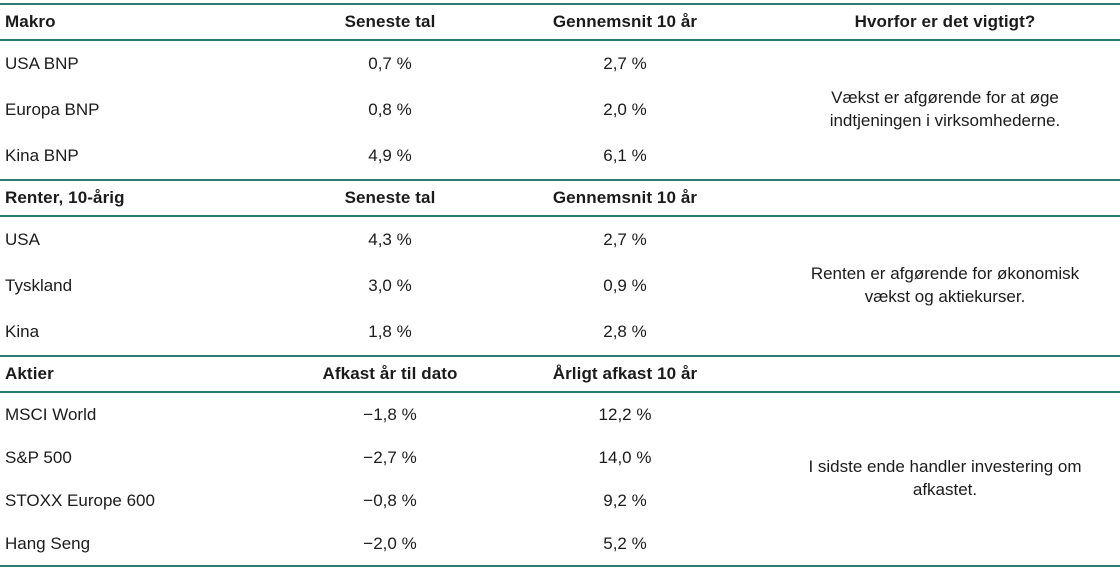 The image size is (1120, 584). Describe the element at coordinates (625, 373) in the screenshot. I see `column-header-afkast-10aar: Årligt afkast 10 år` at that location.